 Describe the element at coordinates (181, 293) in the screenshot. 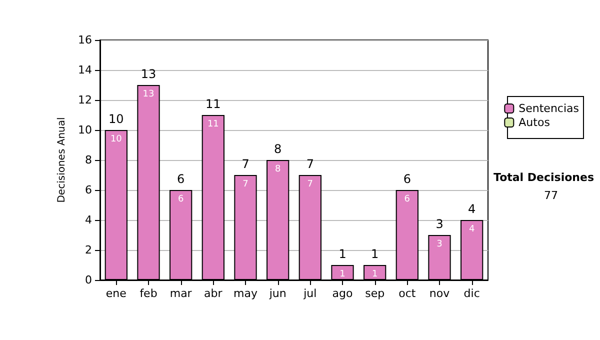

I see `x-tick-label: mar` at that location.